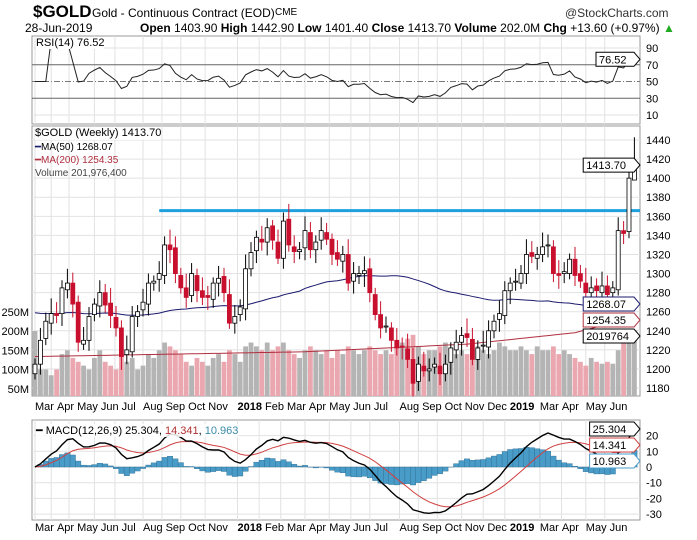 The width and height of the screenshot is (697, 540). What do you see at coordinates (617, 13) in the screenshot?
I see `copyright: @StockCharts.com` at bounding box center [617, 13].